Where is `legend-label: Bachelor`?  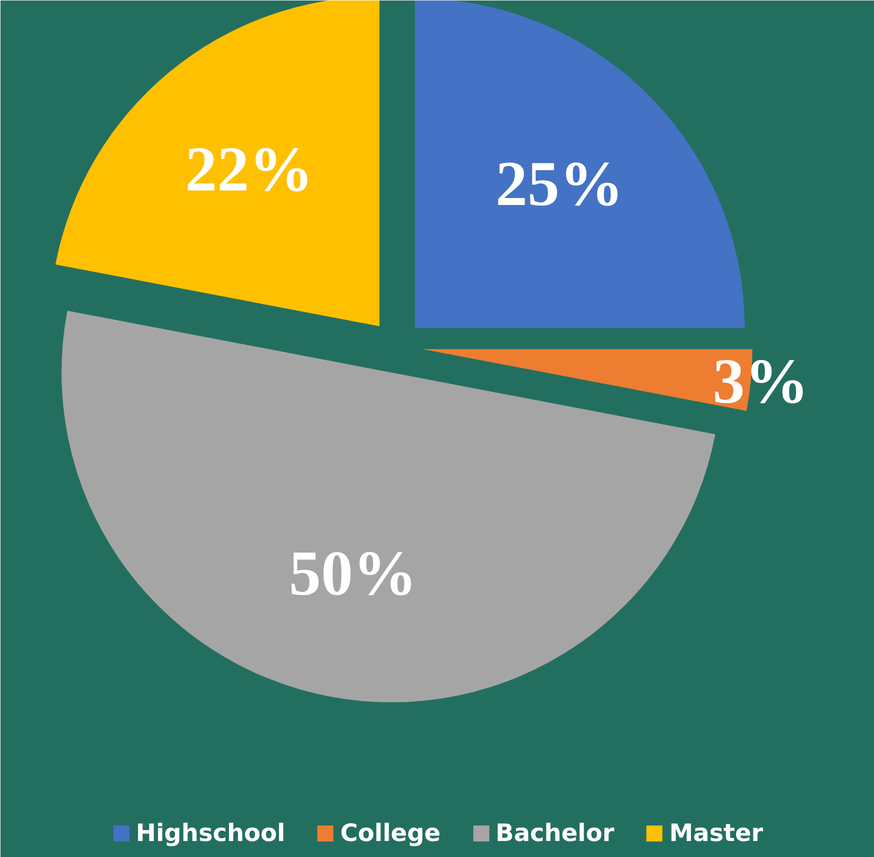
legend-label: Bachelor is located at coordinates (555, 833).